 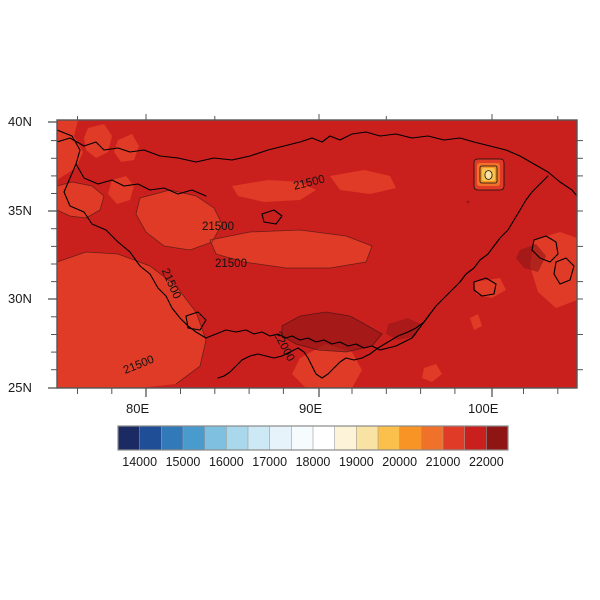 What do you see at coordinates (140, 462) in the screenshot?
I see `colorbar-tick-label: 14000` at bounding box center [140, 462].